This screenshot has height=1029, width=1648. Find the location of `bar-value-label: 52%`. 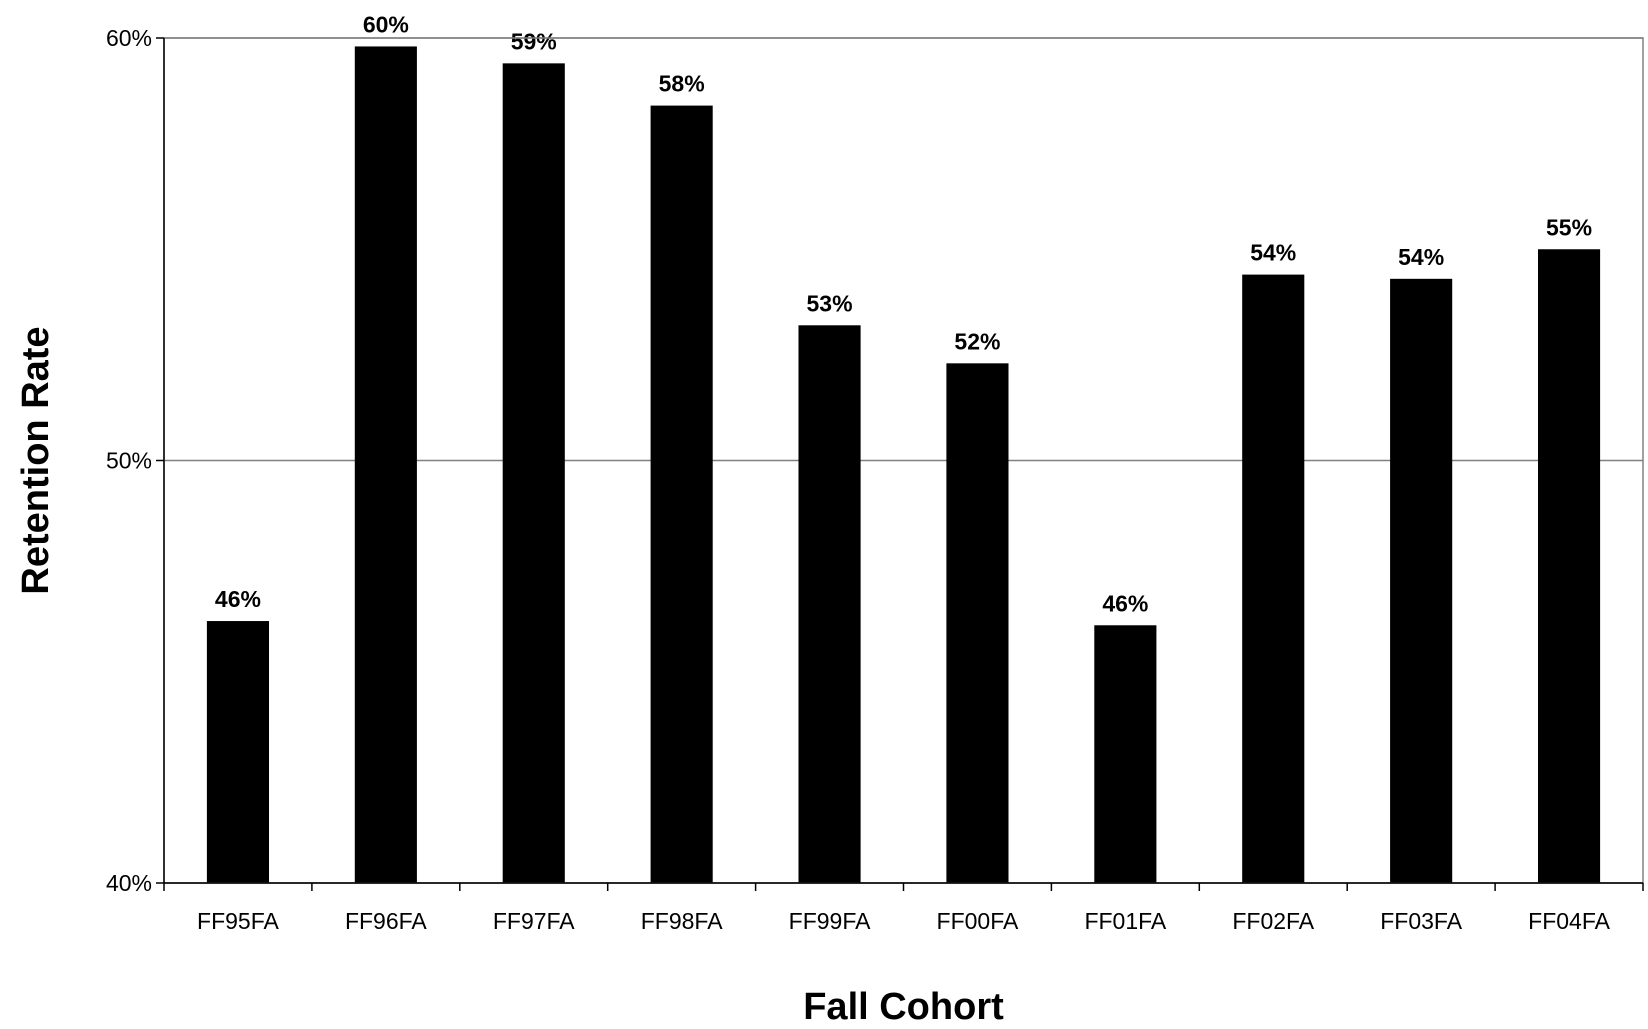

bar-value-label: 52% is located at coordinates (977, 341).